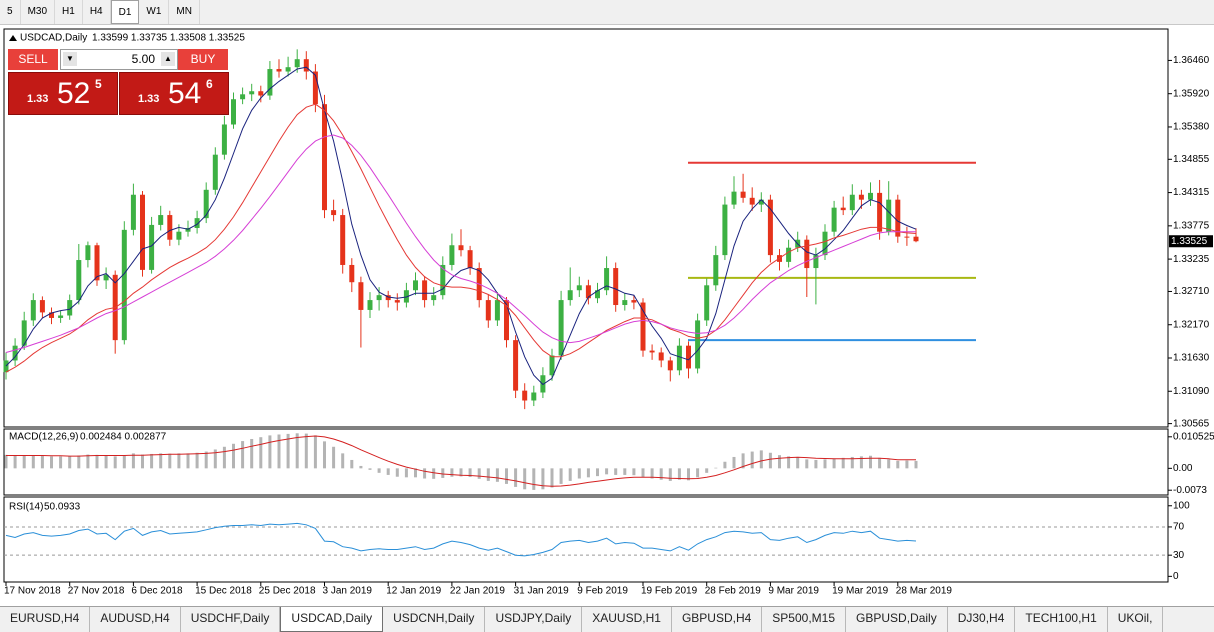 This screenshot has width=1214, height=632. What do you see at coordinates (10, 12) in the screenshot?
I see `timeframe-button: 5` at bounding box center [10, 12].